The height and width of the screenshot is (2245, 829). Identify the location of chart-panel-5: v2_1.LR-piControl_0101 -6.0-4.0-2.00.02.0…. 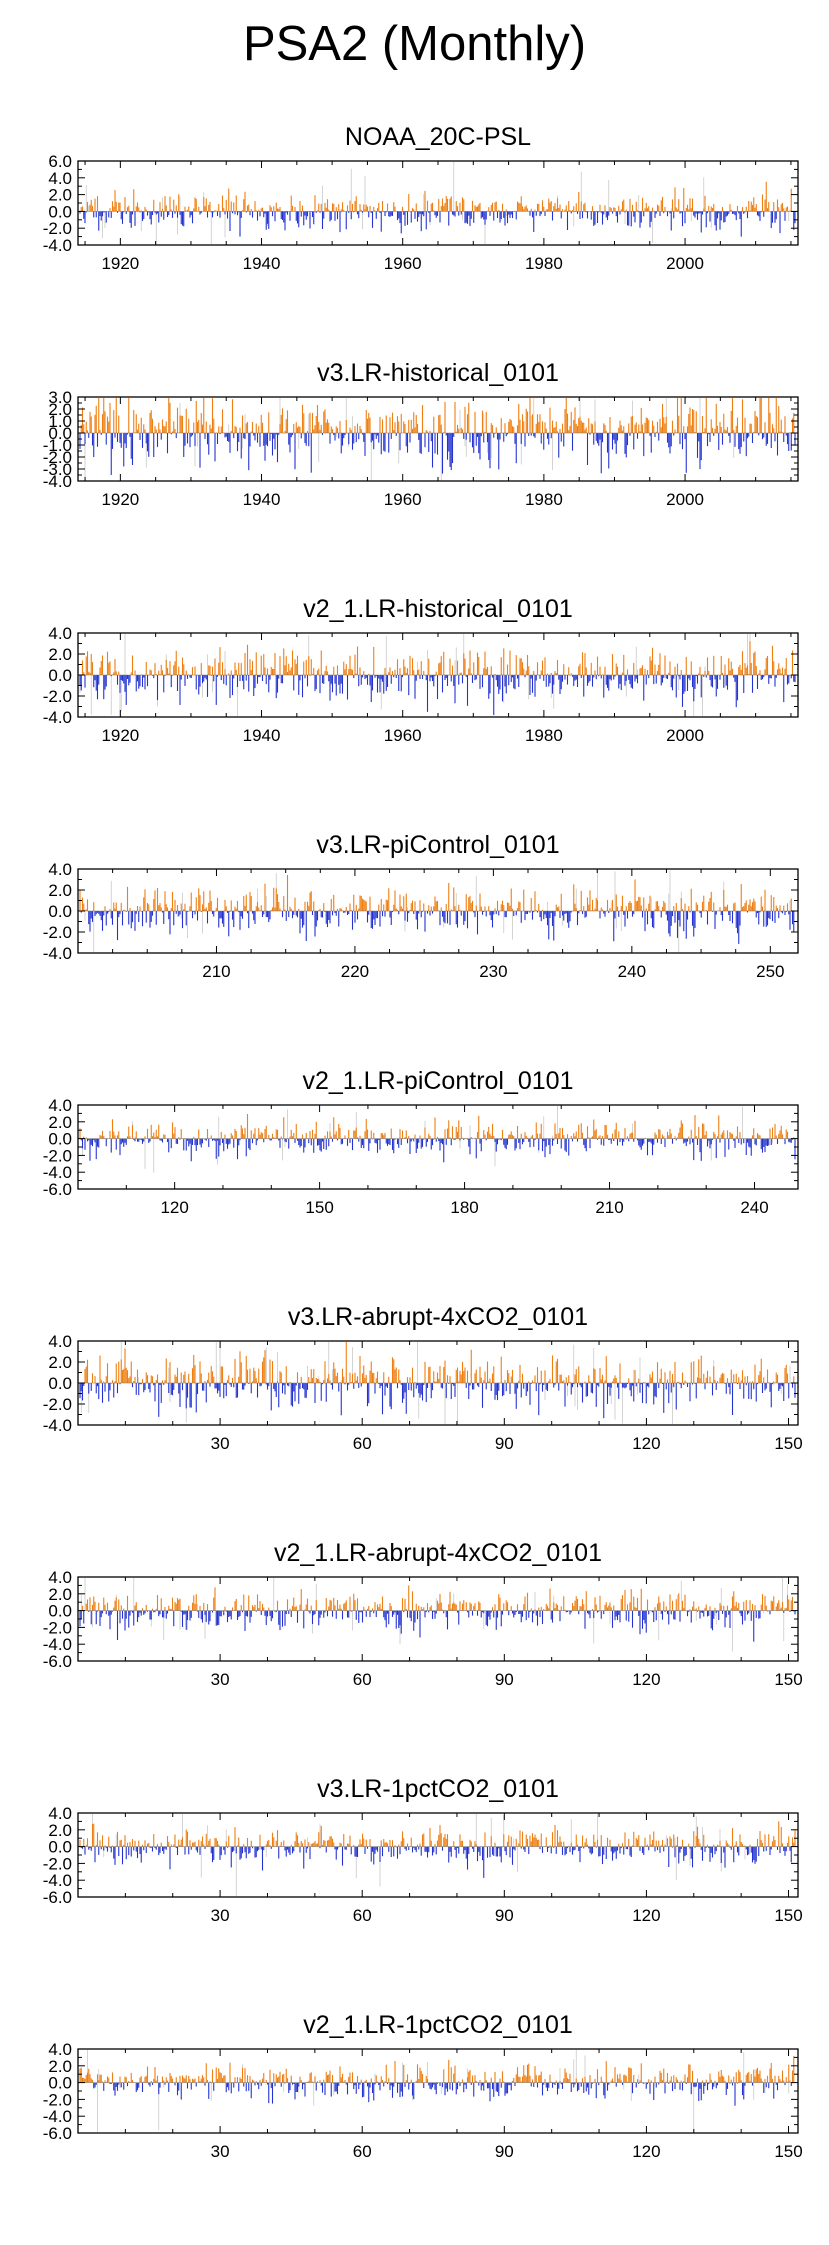
(421, 1142).